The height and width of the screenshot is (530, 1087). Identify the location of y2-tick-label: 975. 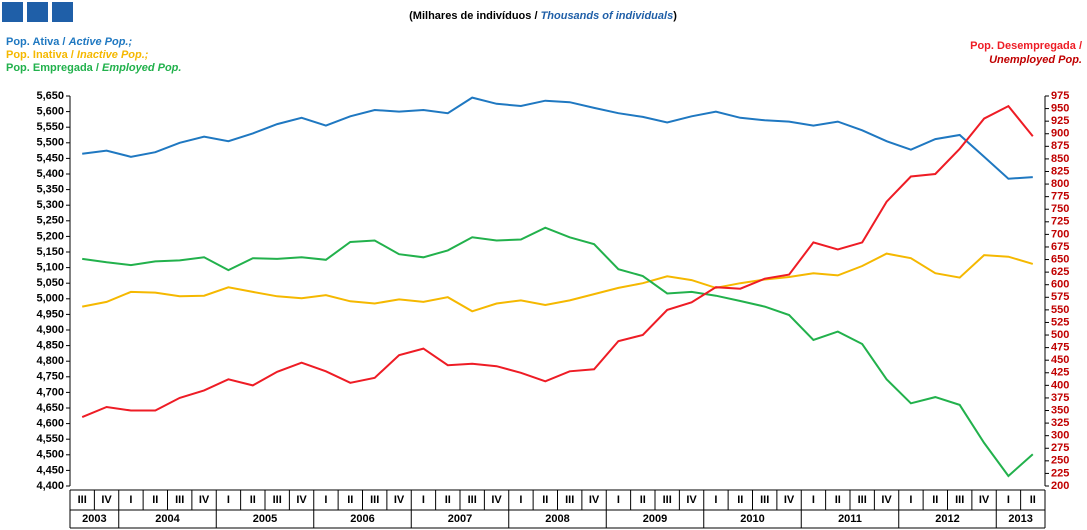
(1060, 96).